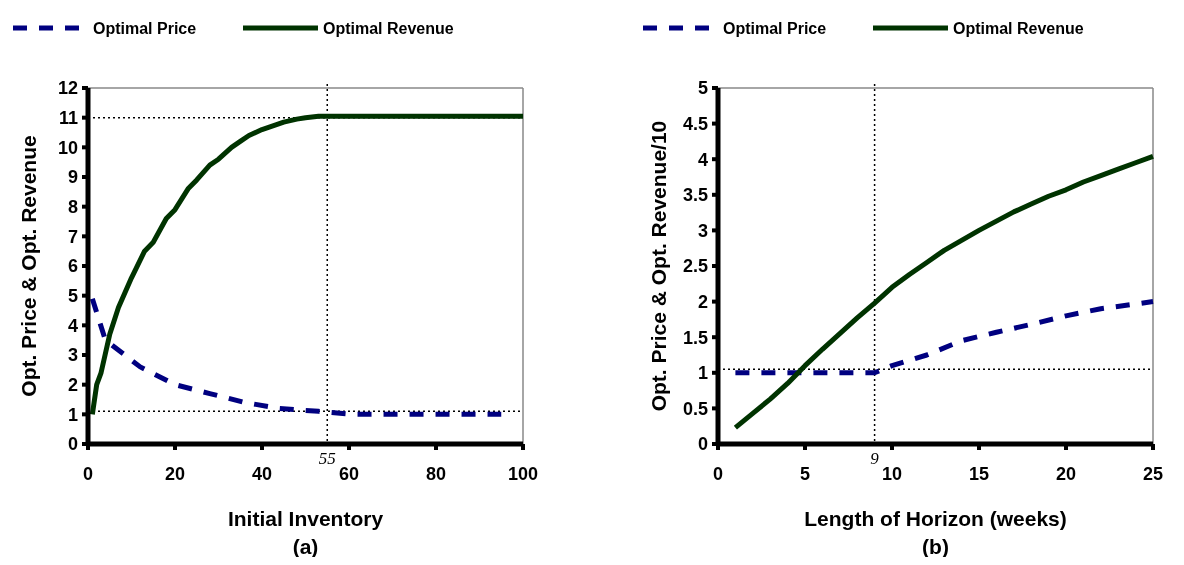 This screenshot has width=1184, height=565. I want to click on y-tick-label: 1.5, so click(695, 337).